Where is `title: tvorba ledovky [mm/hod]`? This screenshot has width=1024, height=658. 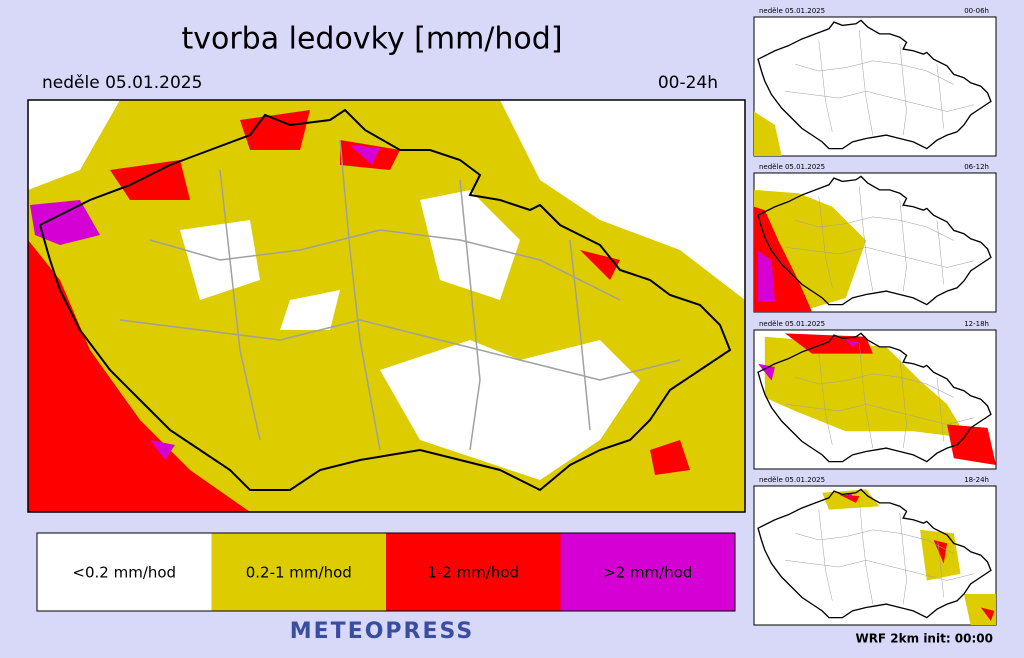 title: tvorba ledovky [mm/hod] is located at coordinates (371, 39).